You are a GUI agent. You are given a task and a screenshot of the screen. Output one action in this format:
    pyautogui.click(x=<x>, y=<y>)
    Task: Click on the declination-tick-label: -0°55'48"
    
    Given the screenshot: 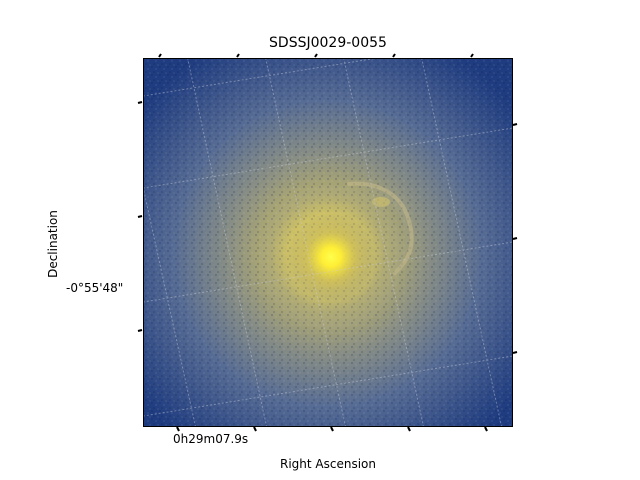 What is the action you would take?
    pyautogui.click(x=95, y=288)
    